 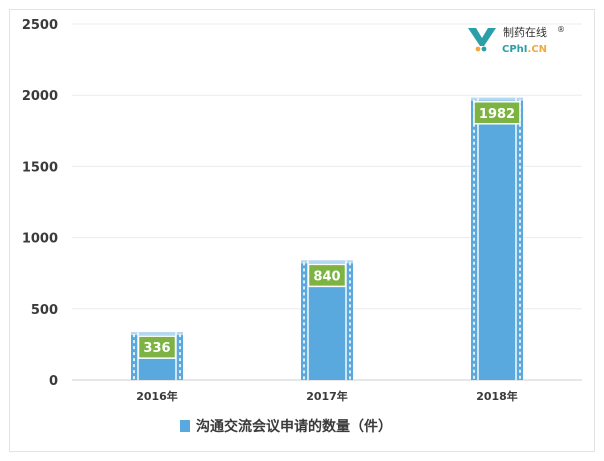 What do you see at coordinates (497, 396) in the screenshot?
I see `x-tick-label: 2018年` at bounding box center [497, 396].